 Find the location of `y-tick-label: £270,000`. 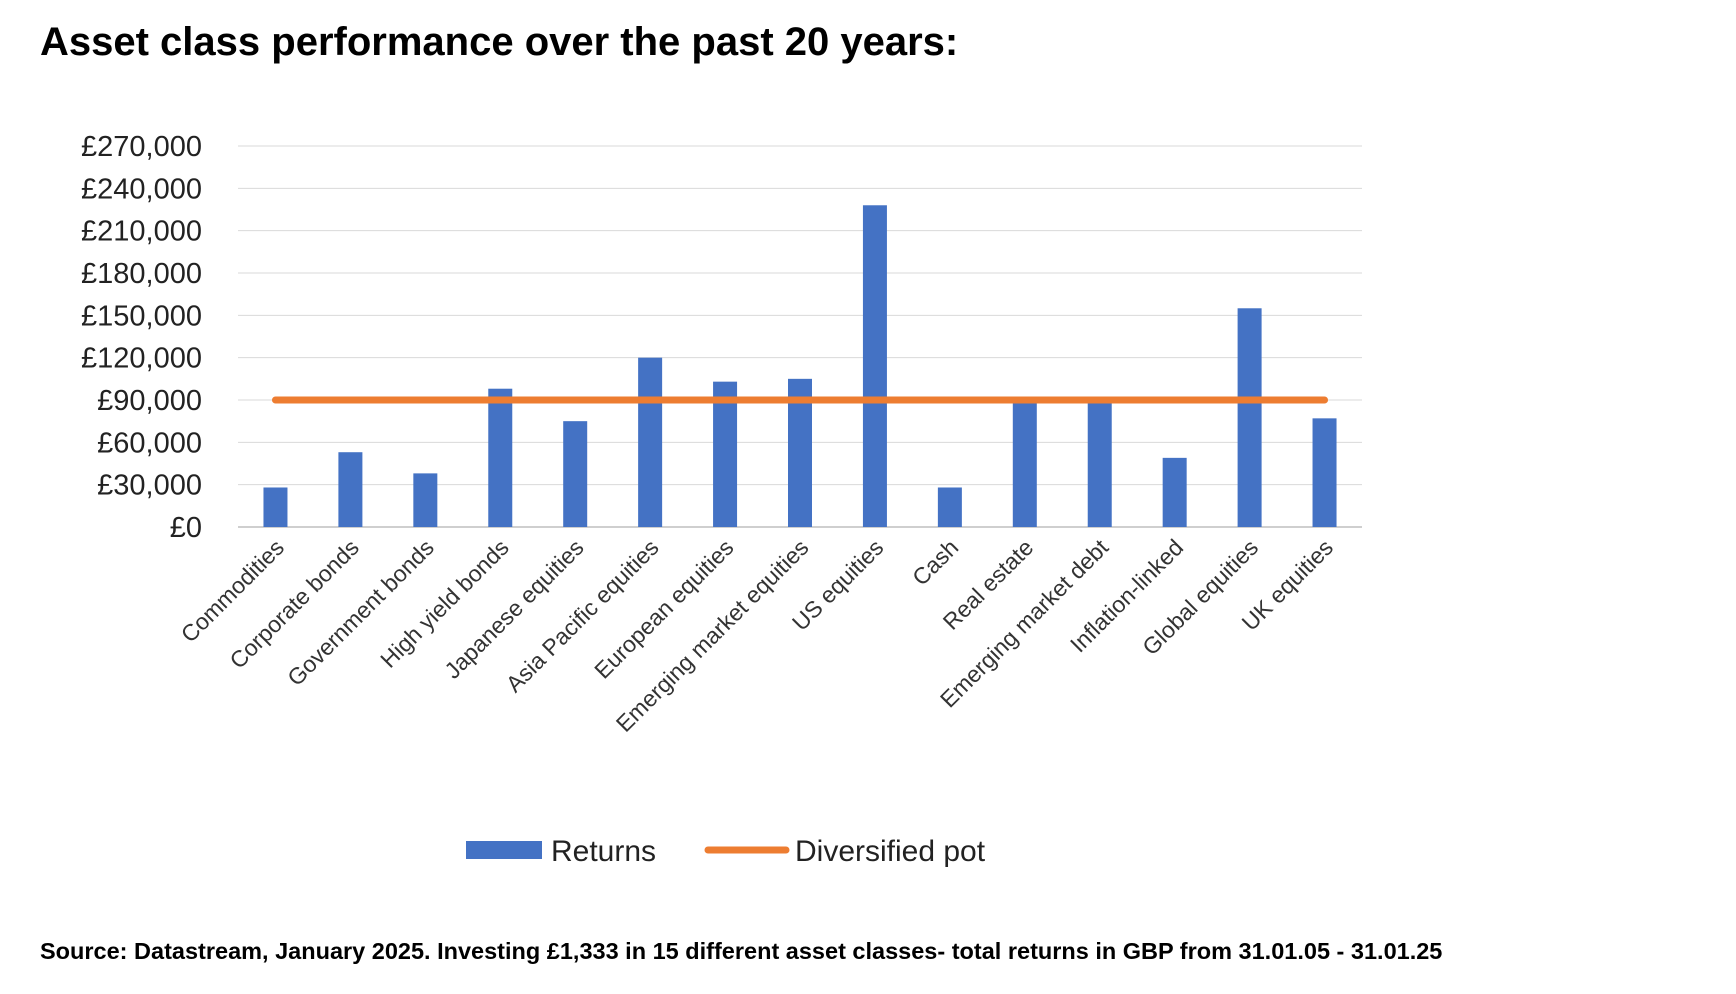

y-tick-label: £270,000 is located at coordinates (141, 147).